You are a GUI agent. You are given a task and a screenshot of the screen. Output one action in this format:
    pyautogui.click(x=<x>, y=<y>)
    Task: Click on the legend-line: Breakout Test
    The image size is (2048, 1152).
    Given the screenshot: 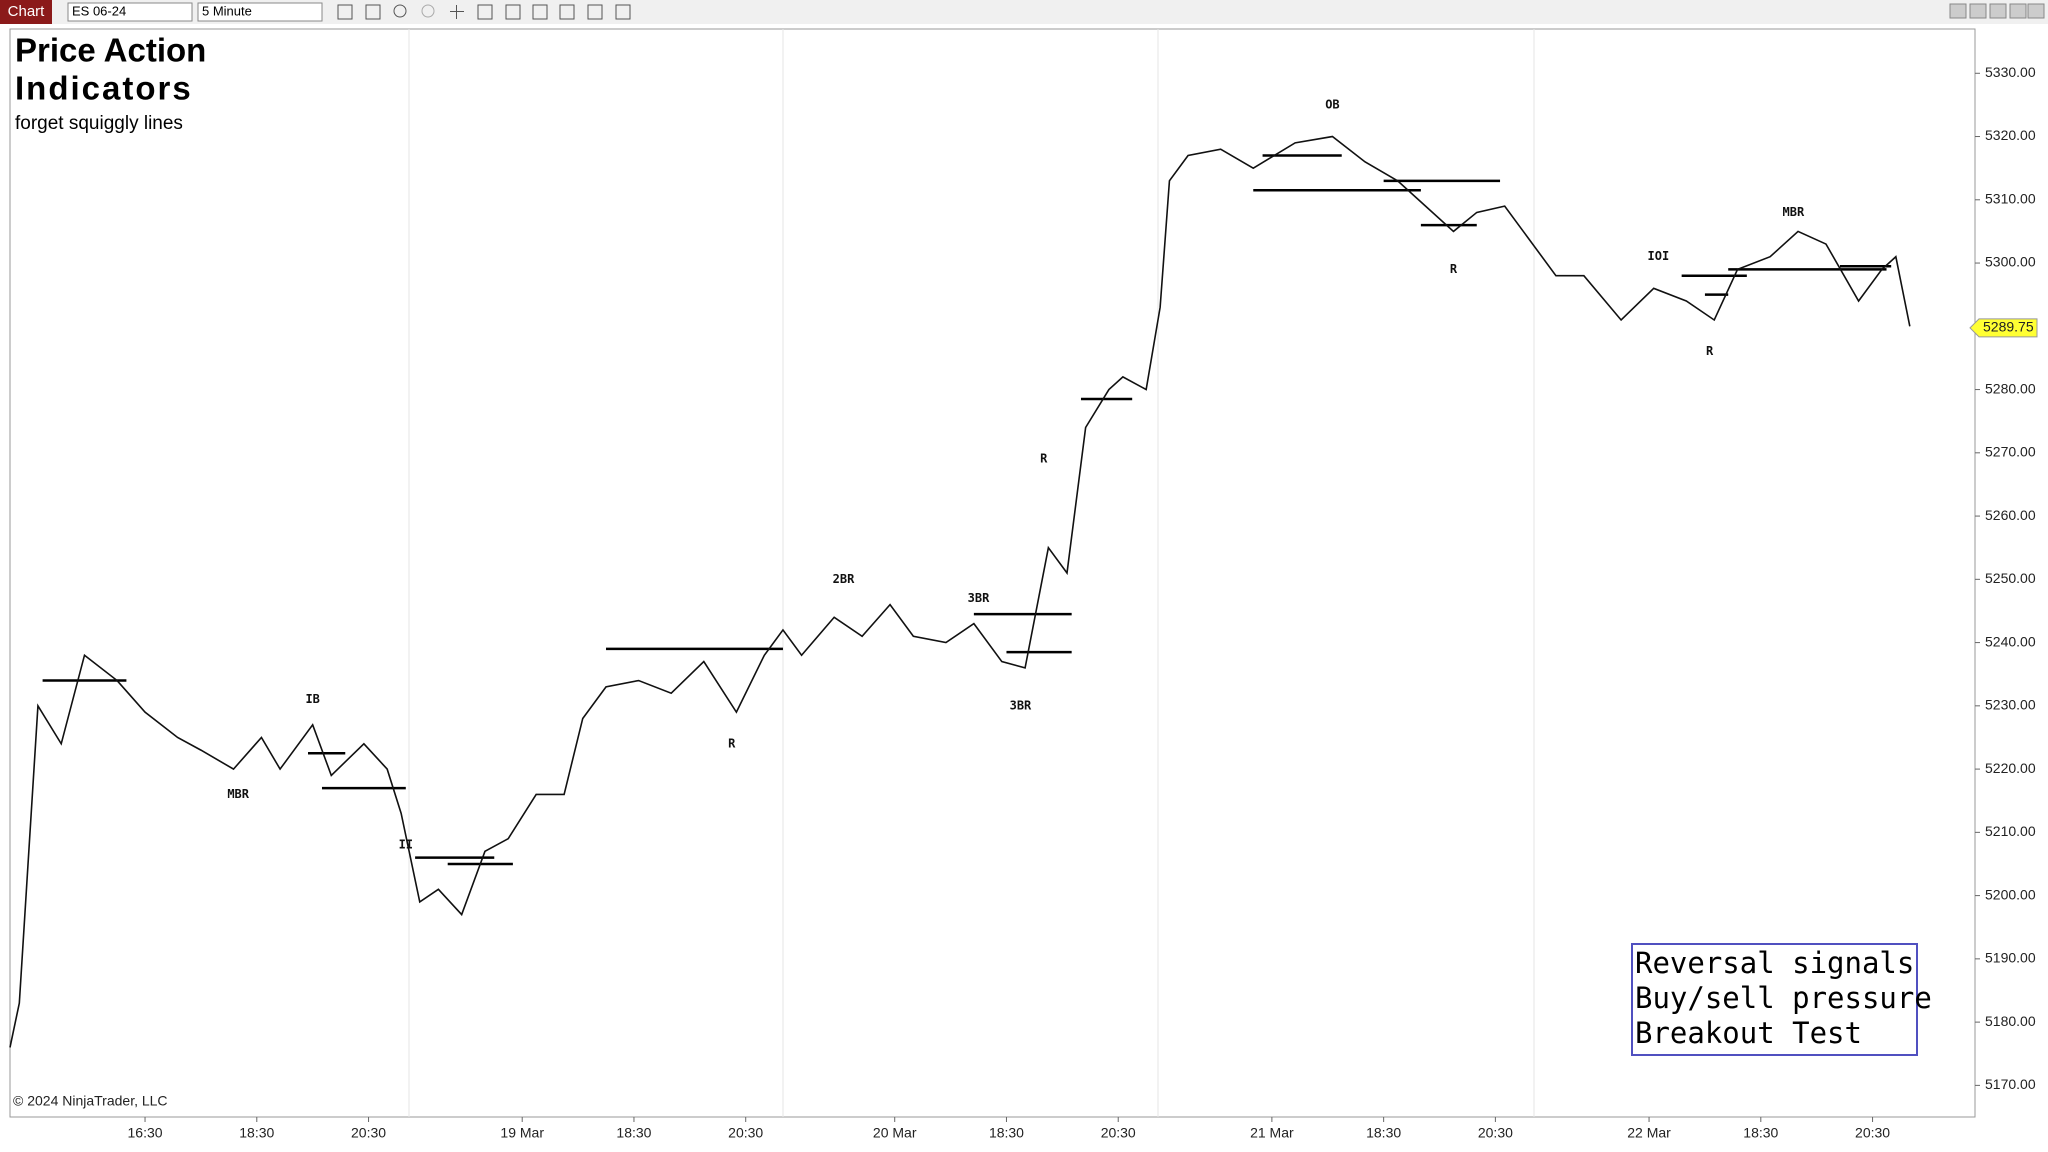 What is the action you would take?
    pyautogui.click(x=1748, y=1033)
    